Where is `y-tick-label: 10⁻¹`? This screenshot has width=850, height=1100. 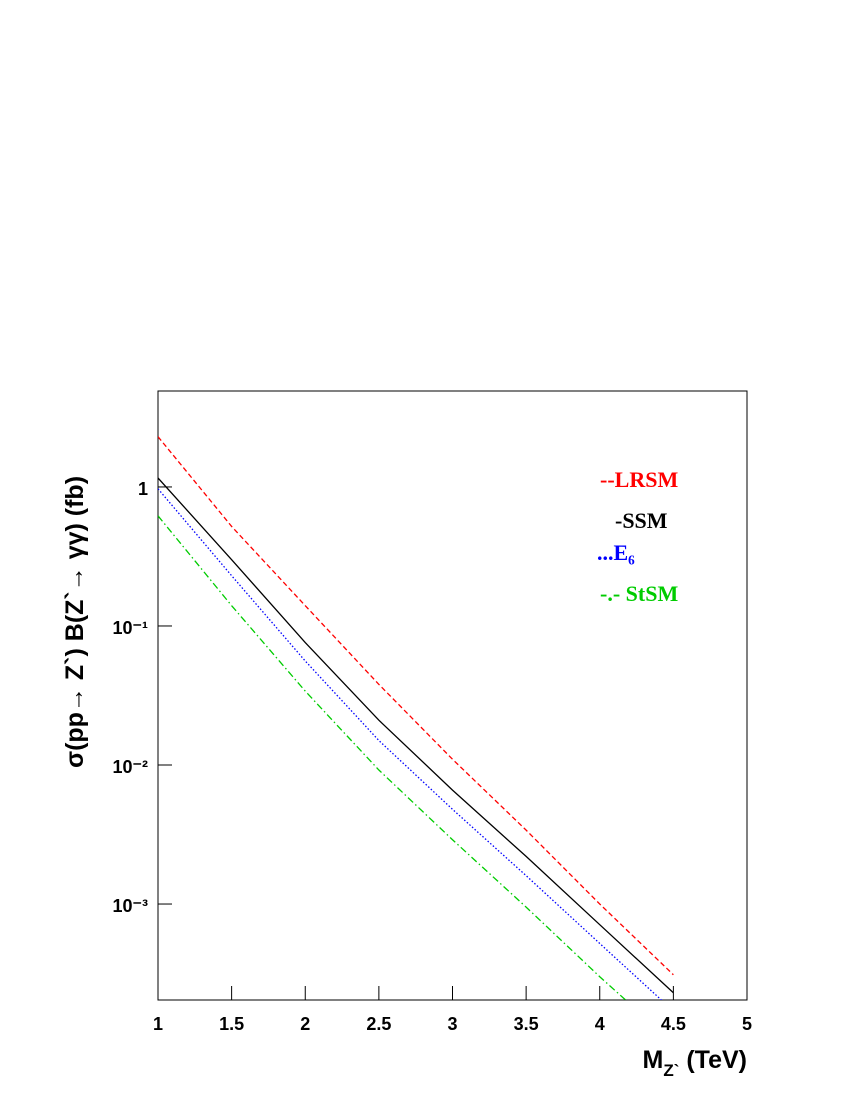 y-tick-label: 10⁻¹ is located at coordinates (130, 628).